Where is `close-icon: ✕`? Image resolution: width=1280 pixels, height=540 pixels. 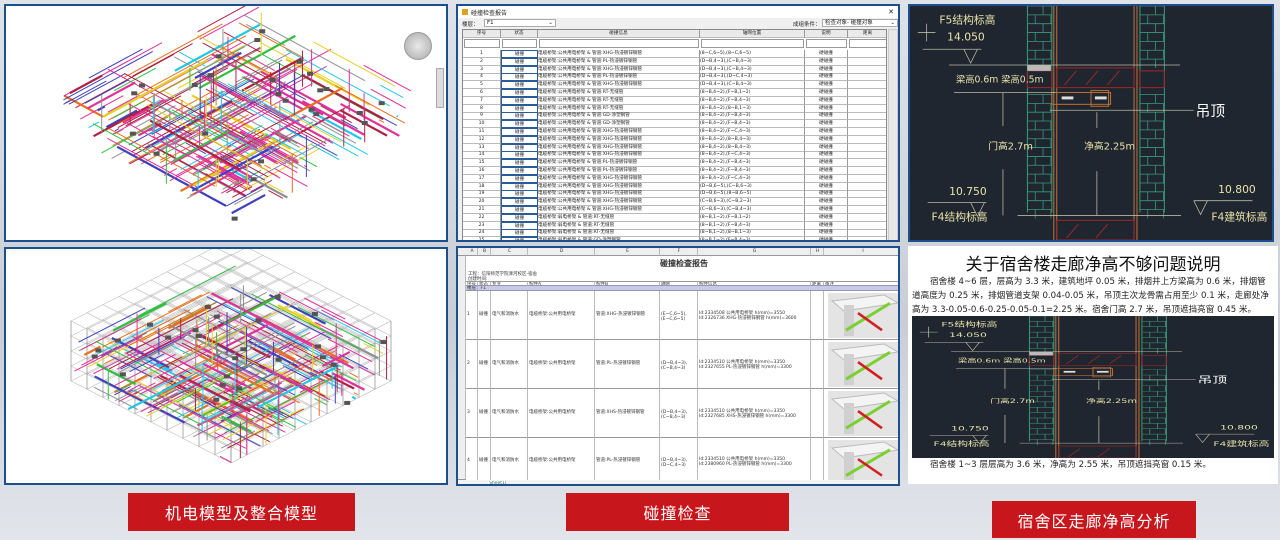 close-icon: ✕ is located at coordinates (891, 12).